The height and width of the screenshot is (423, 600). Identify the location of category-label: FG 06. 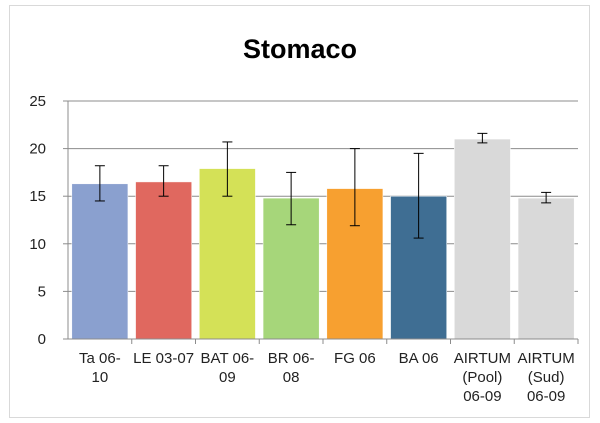
(355, 358).